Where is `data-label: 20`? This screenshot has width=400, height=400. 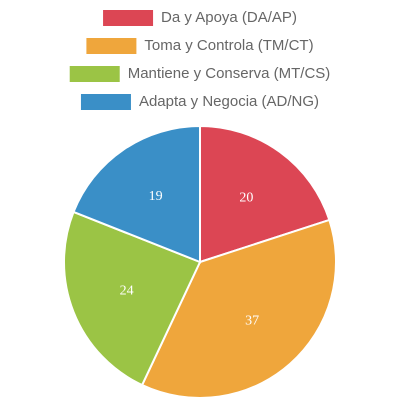 data-label: 20 is located at coordinates (246, 197).